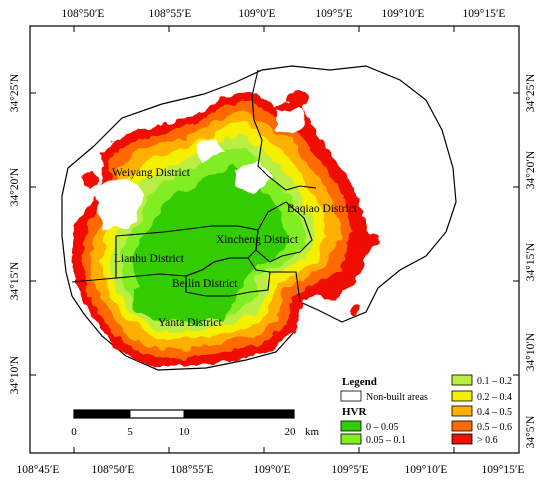 The height and width of the screenshot is (483, 550). Describe the element at coordinates (494, 412) in the screenshot. I see `legend-label-0-4-0-5: 0.4 – 0.5` at that location.